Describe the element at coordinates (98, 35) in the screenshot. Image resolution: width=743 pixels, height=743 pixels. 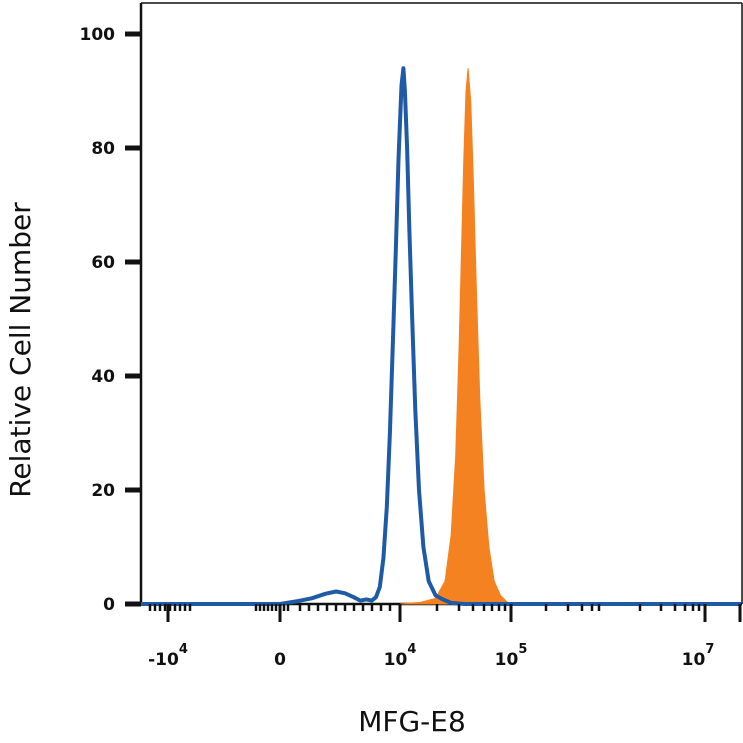
I see `y-tick-label: 100` at that location.